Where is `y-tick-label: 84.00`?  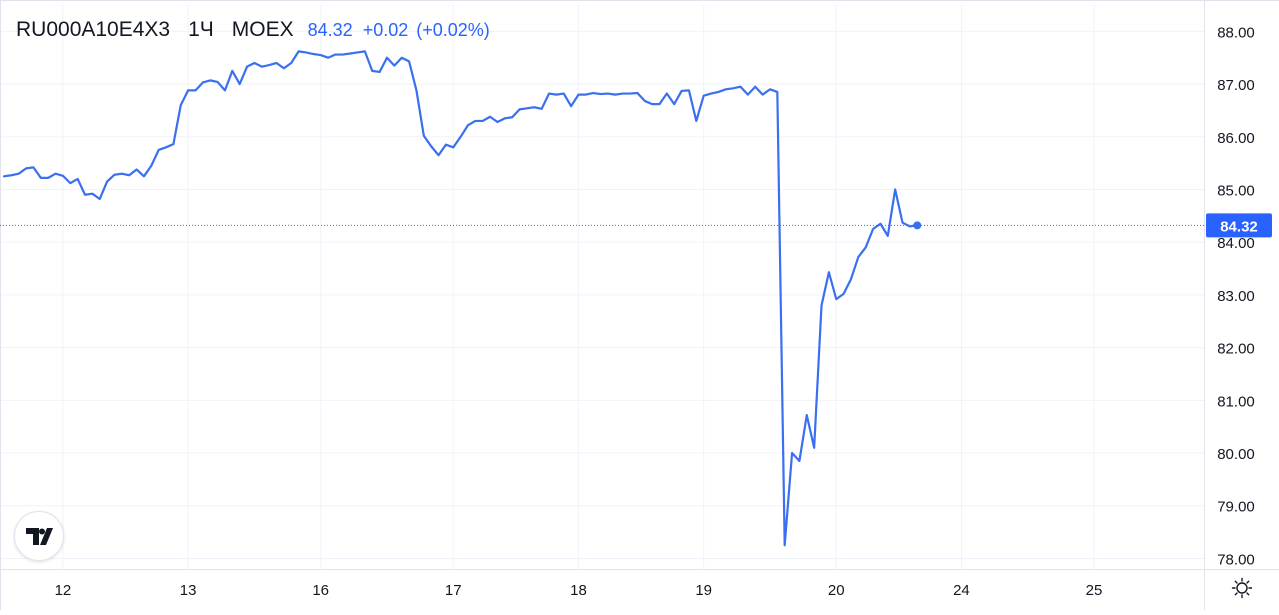
y-tick-label: 84.00 is located at coordinates (1236, 243).